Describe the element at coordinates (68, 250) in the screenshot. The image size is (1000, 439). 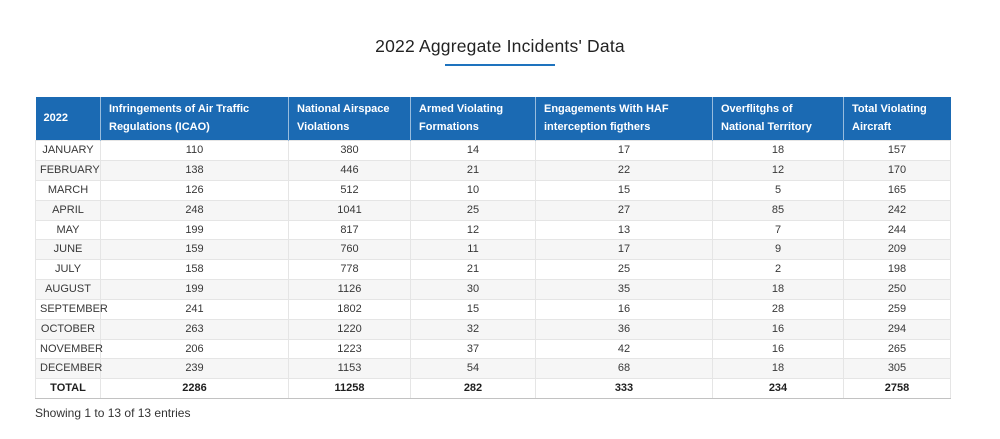
I see `month-cell: JUNE` at that location.